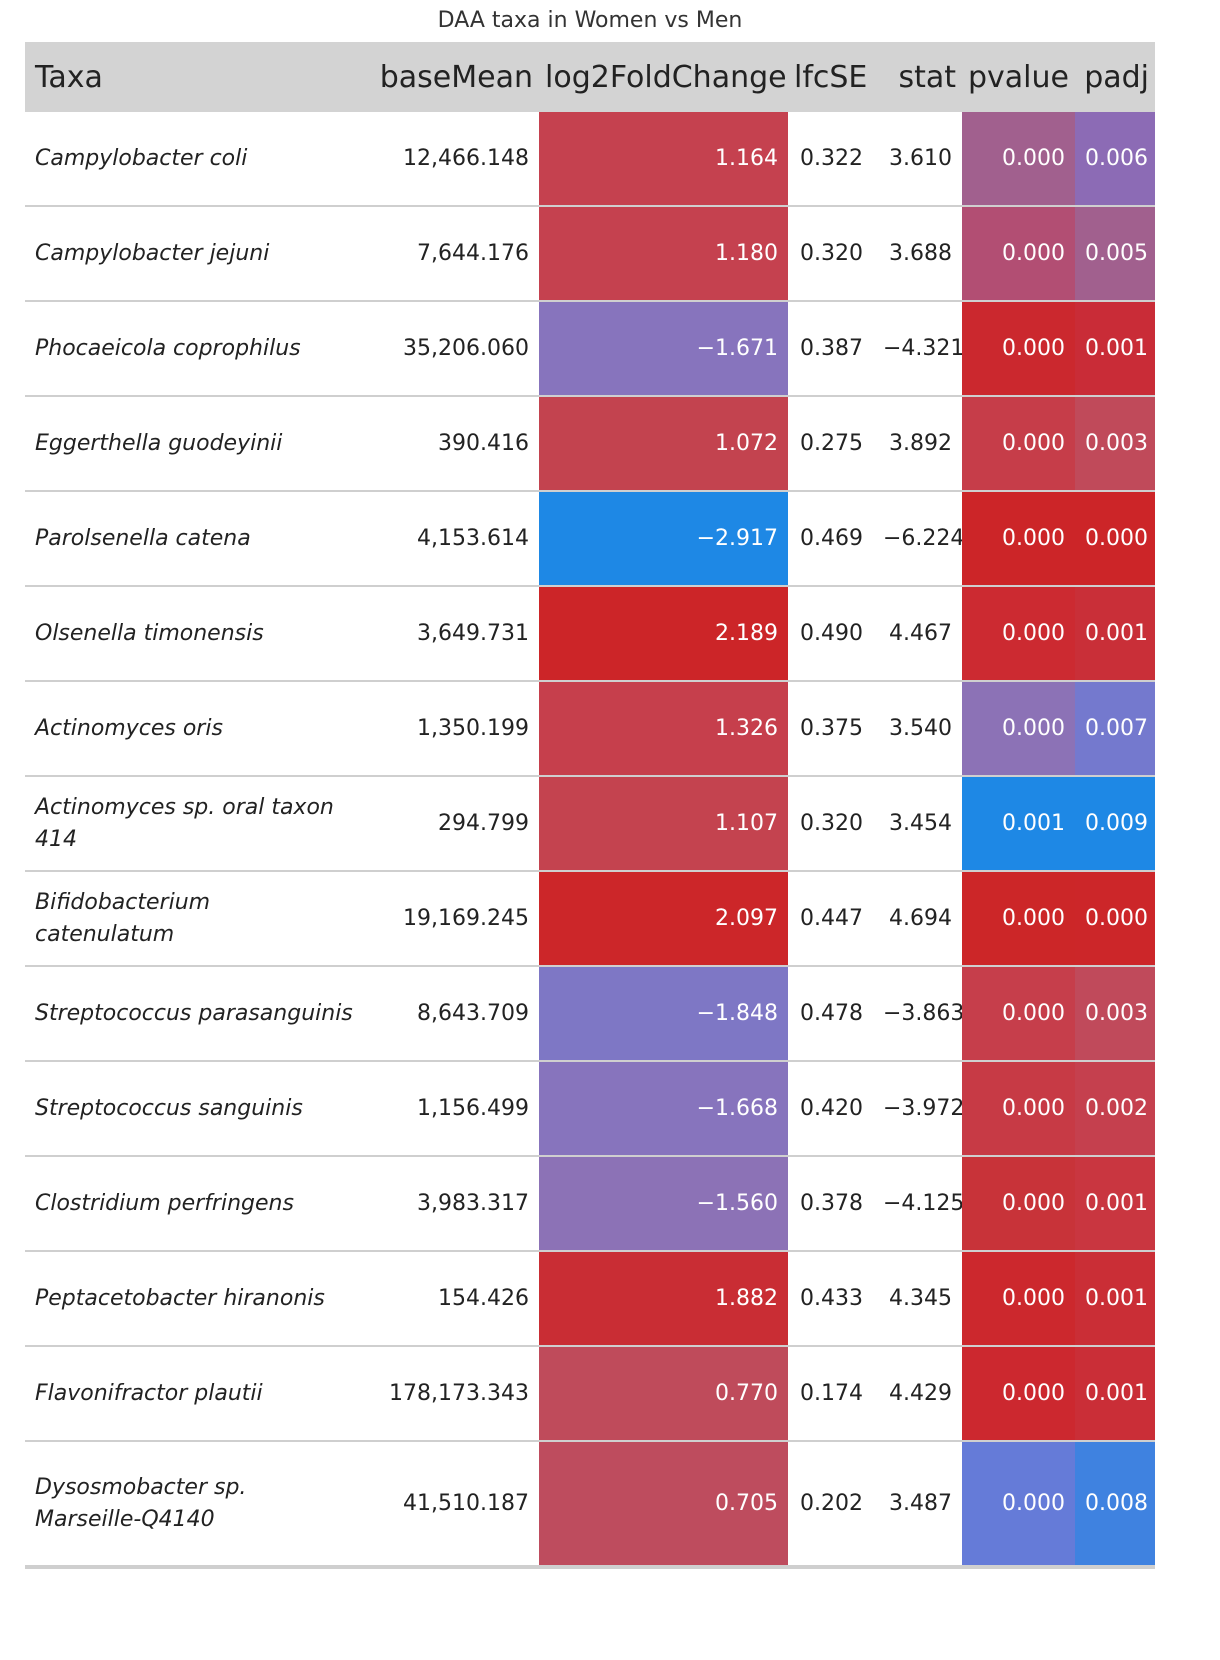  What do you see at coordinates (830, 1505) in the screenshot?
I see `lfcse-cell: 0.202` at bounding box center [830, 1505].